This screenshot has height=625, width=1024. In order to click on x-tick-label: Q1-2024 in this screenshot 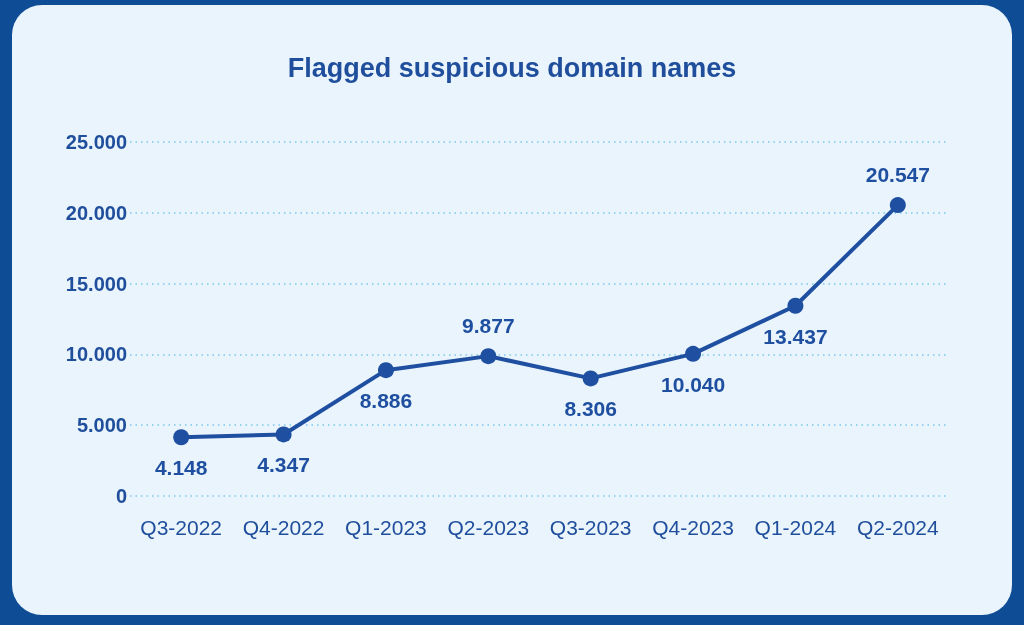, I will do `click(795, 527)`.